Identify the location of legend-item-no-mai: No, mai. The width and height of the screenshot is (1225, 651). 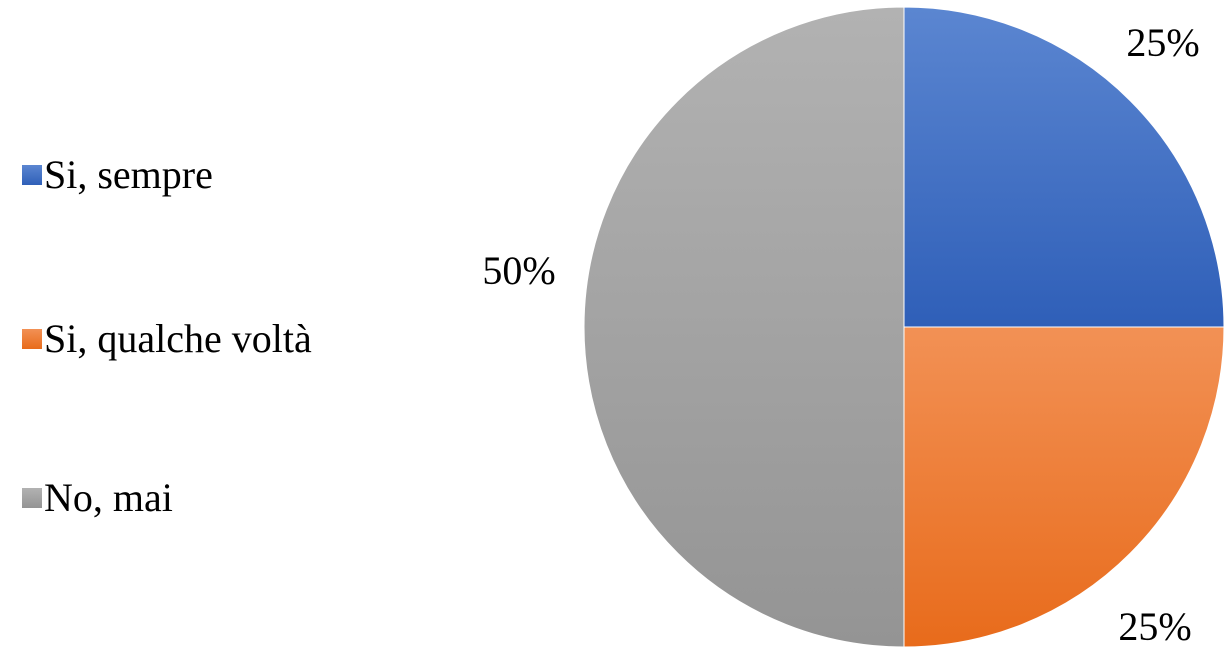
(97, 497).